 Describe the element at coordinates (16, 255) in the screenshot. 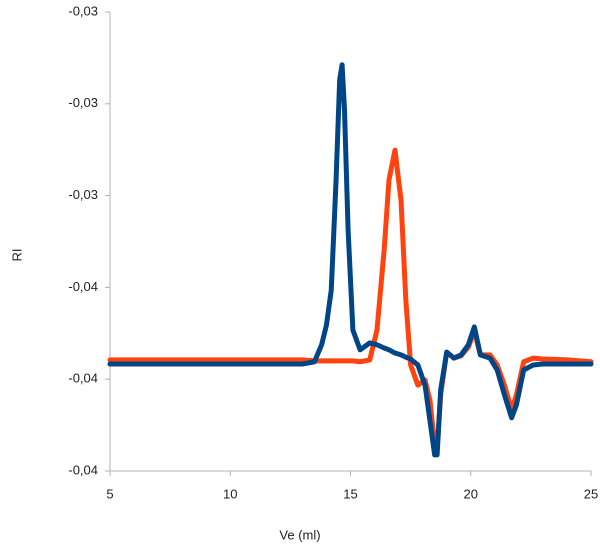

I see `y-axis-label: RI` at that location.